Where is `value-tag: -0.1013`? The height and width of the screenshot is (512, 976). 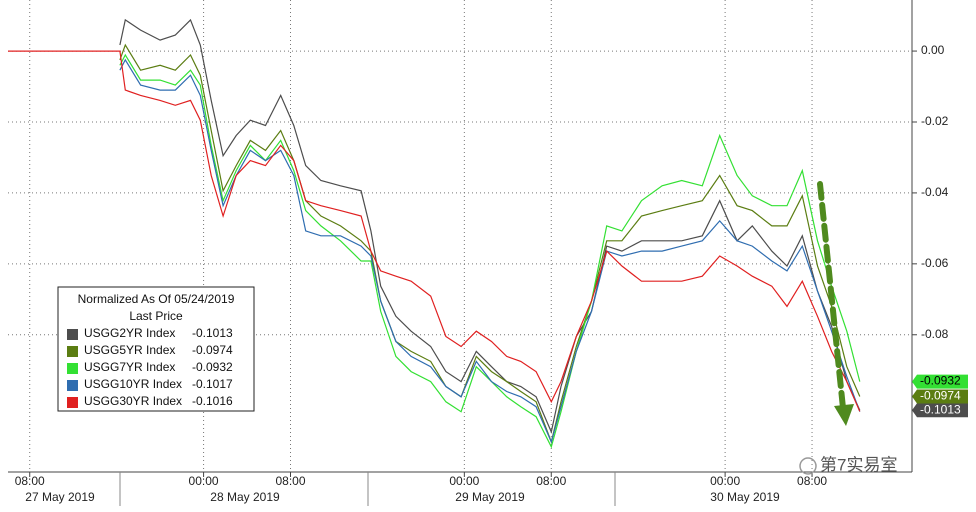
value-tag: -0.1013 is located at coordinates (940, 410).